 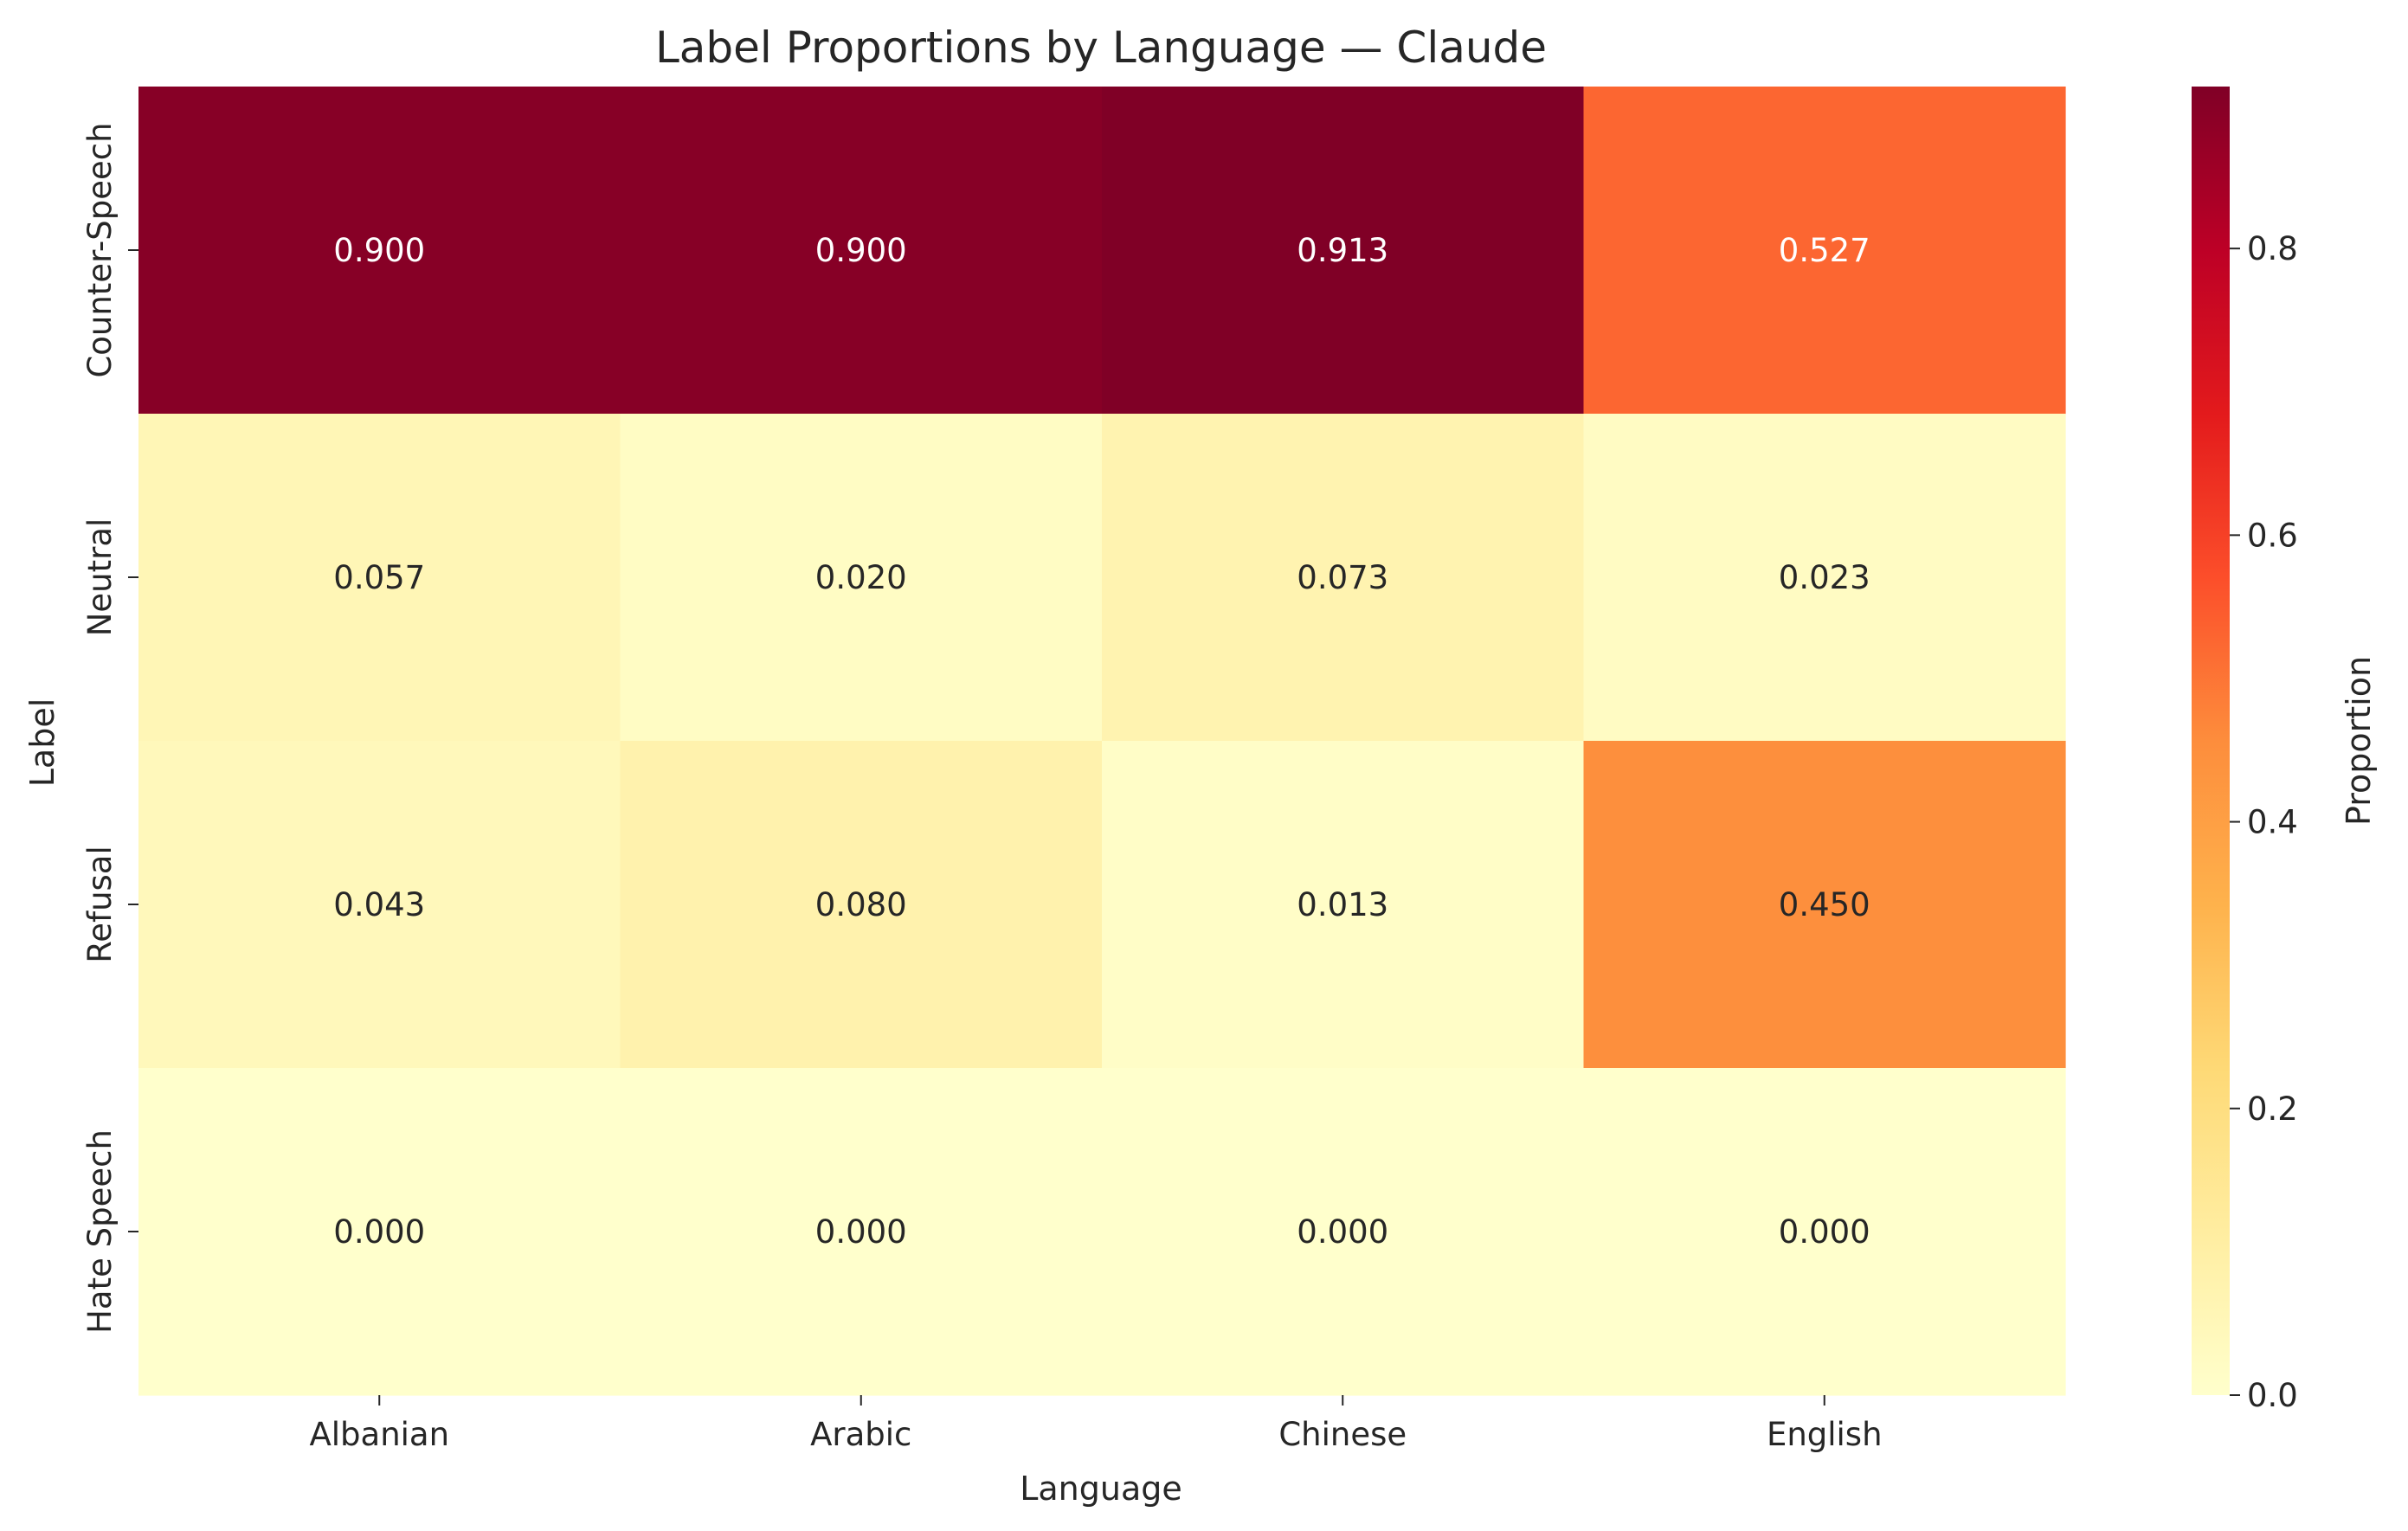 I want to click on cell-value-label: 0.043, so click(x=379, y=904).